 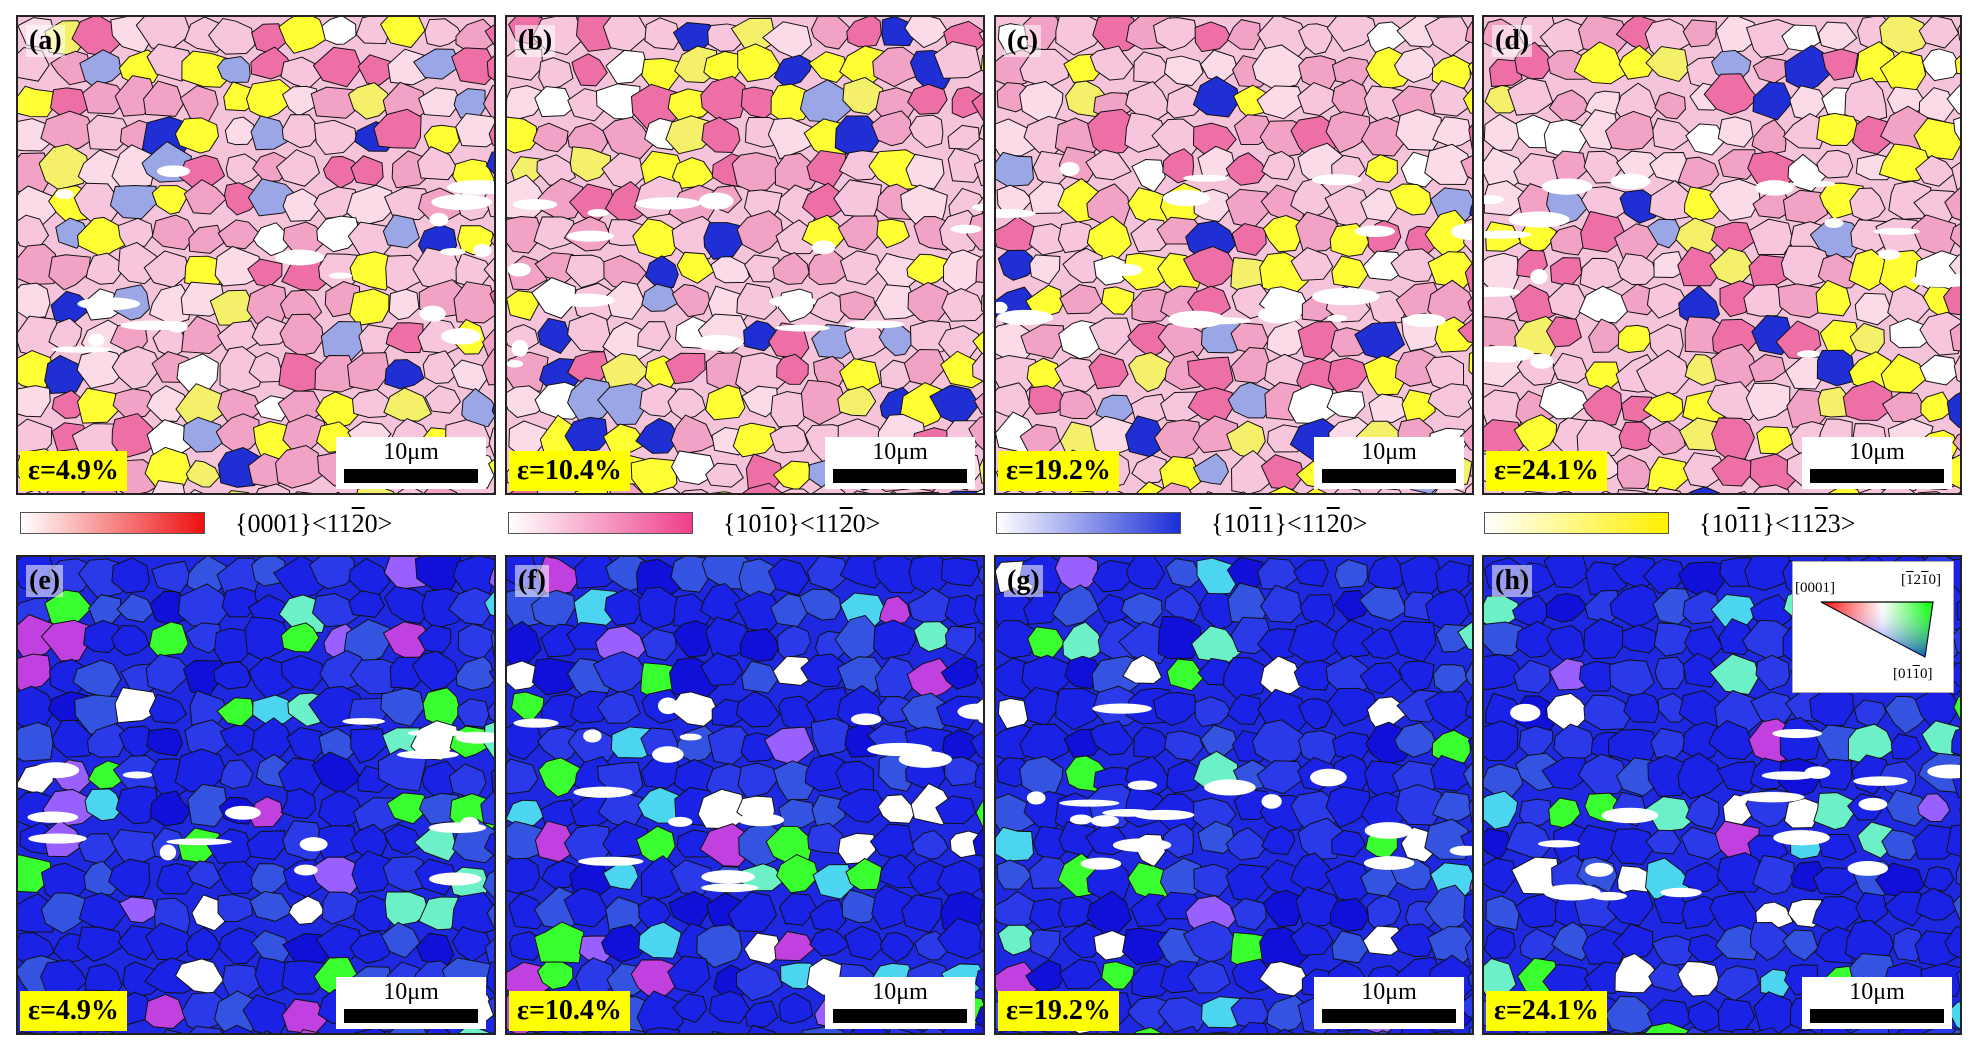 I want to click on ipf-triangle-icon, so click(x=1877, y=629).